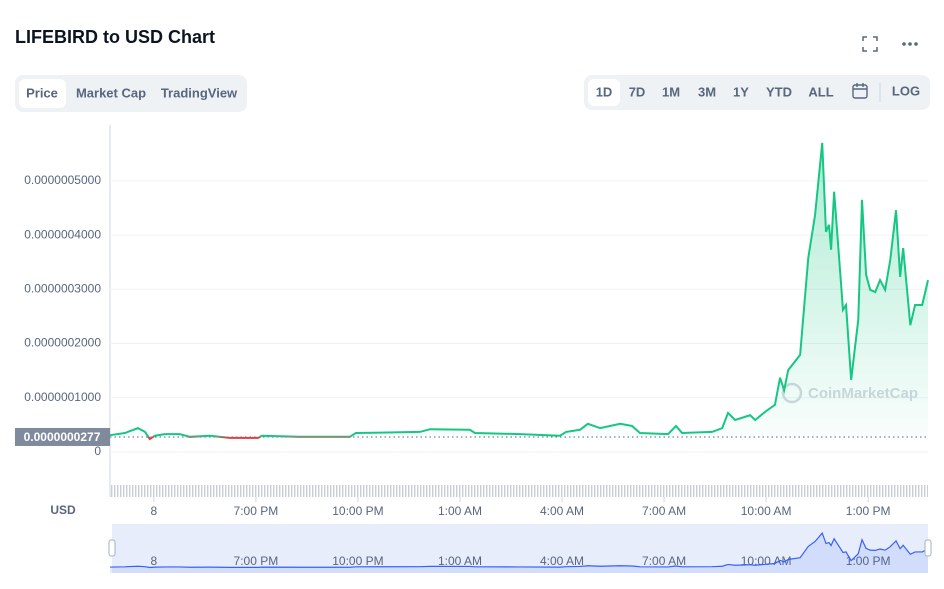  I want to click on range: 1D, so click(604, 91).